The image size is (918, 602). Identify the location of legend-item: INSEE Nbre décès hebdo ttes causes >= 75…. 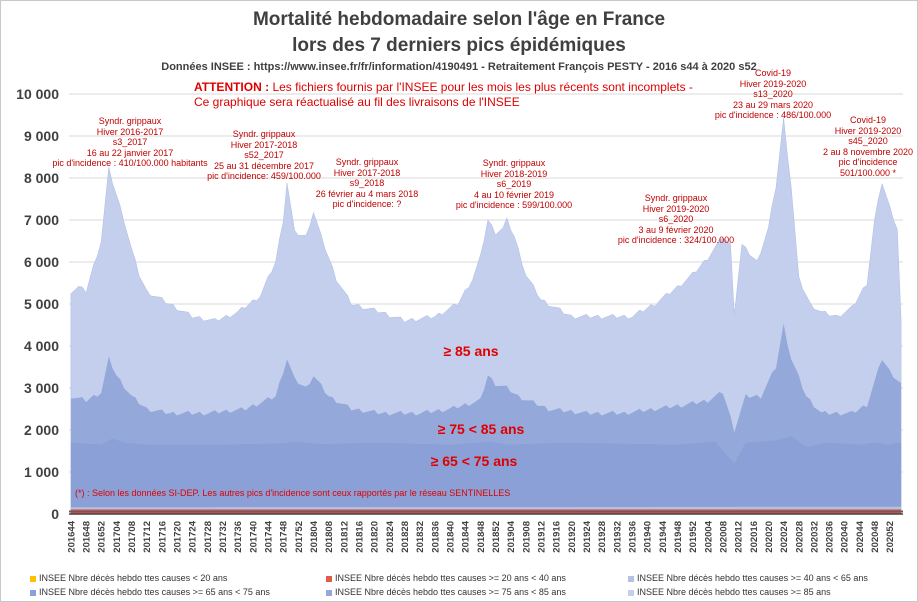
(446, 592).